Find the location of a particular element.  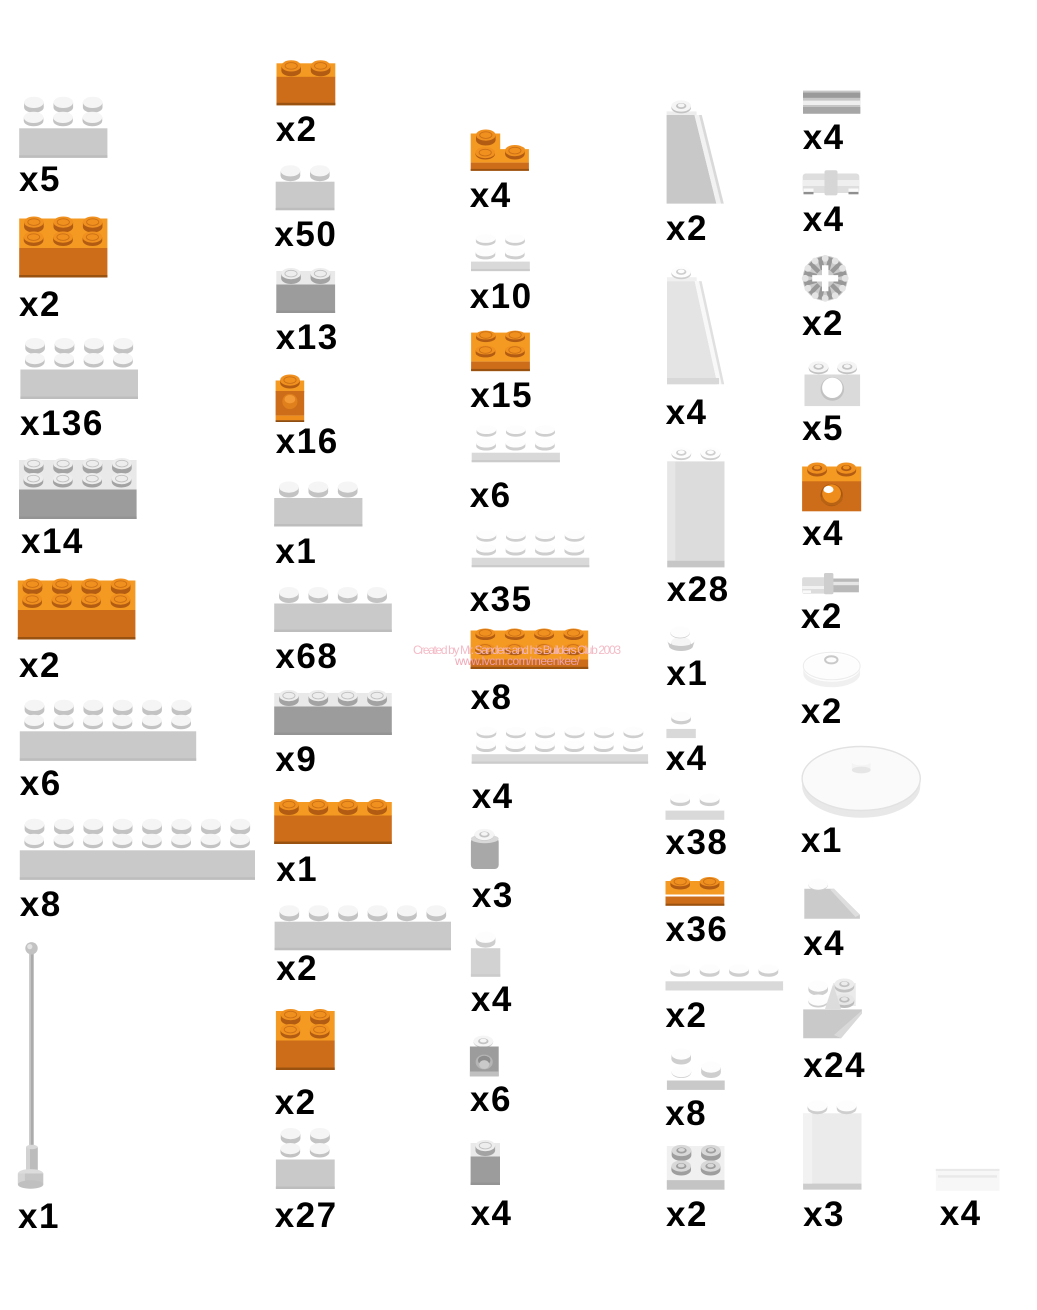

svg-text: x15 is located at coordinates (501, 395).